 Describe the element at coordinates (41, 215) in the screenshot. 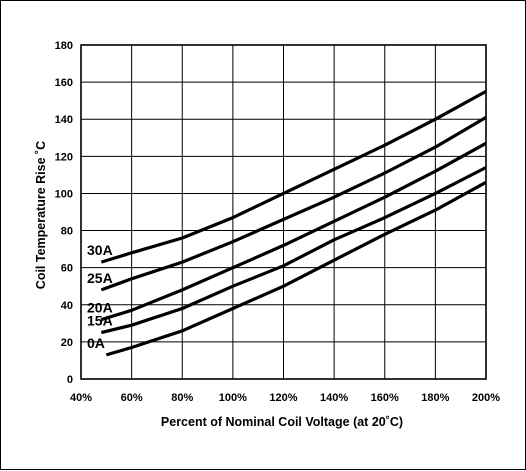

I see `y-axis-title: Coil Temperature Rise ˚C` at that location.